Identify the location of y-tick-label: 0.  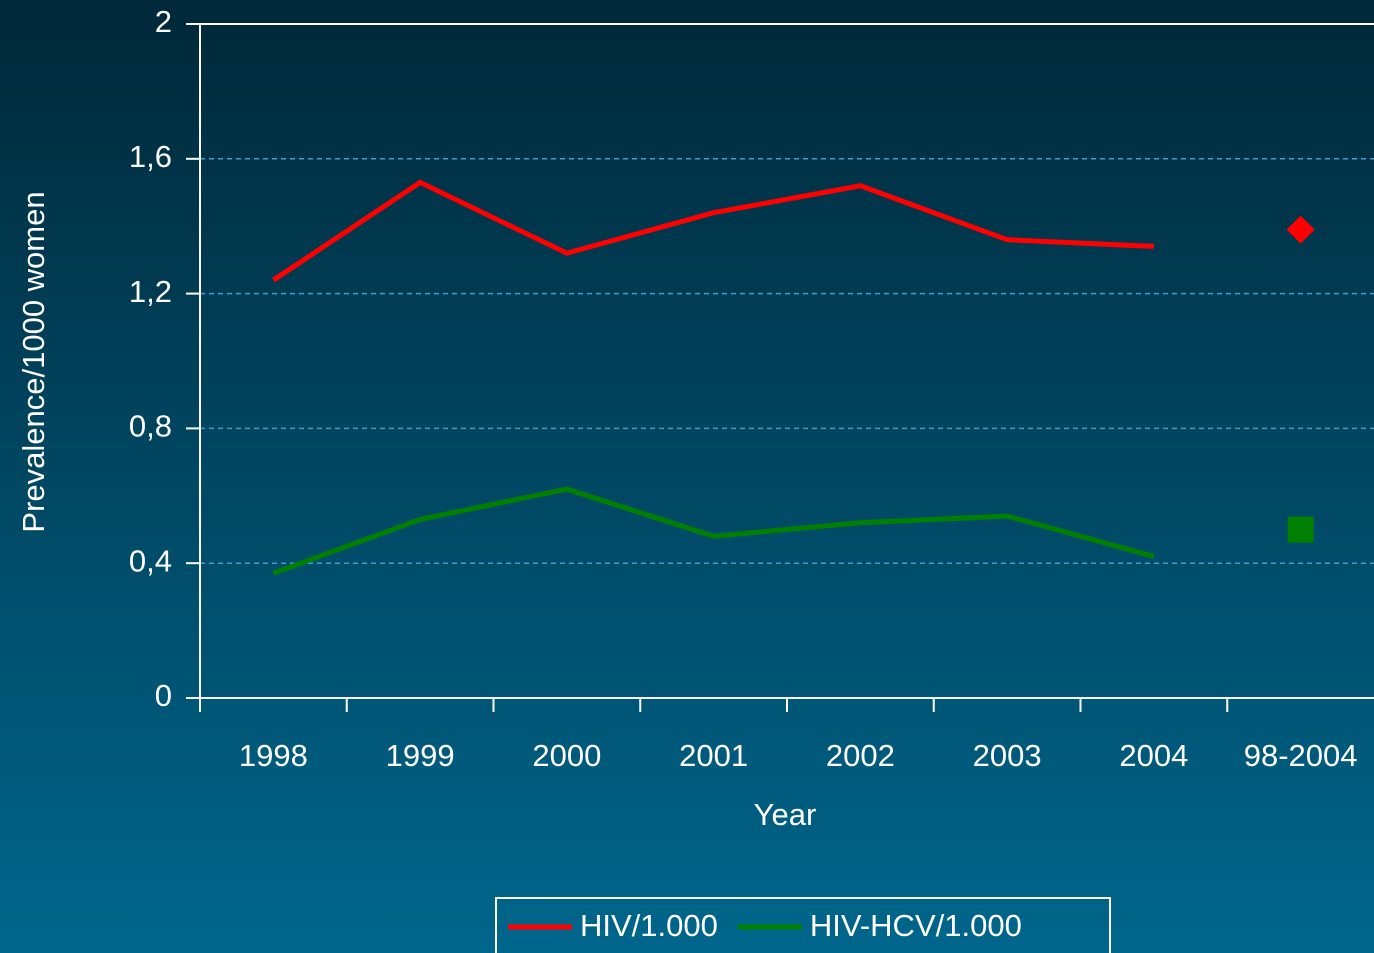
(163, 695).